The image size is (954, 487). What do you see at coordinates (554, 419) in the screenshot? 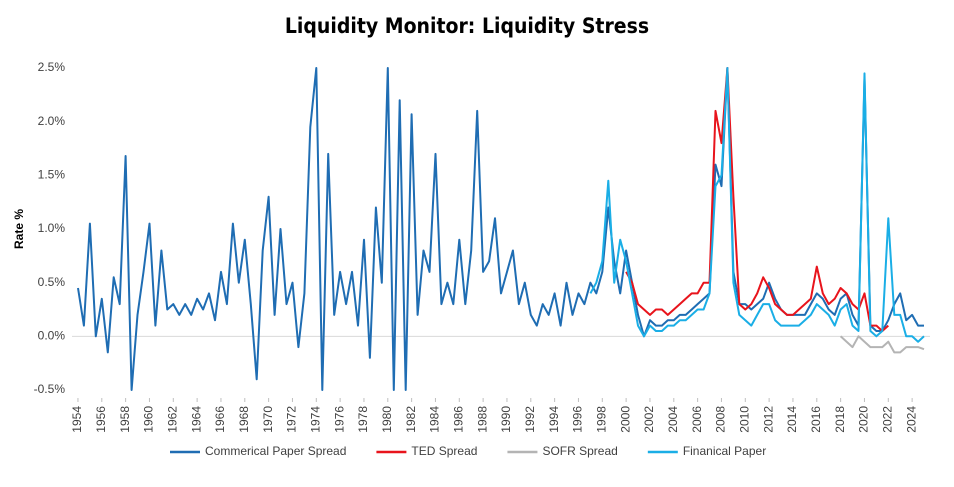
I see `x-tick-label: 1994` at bounding box center [554, 419].